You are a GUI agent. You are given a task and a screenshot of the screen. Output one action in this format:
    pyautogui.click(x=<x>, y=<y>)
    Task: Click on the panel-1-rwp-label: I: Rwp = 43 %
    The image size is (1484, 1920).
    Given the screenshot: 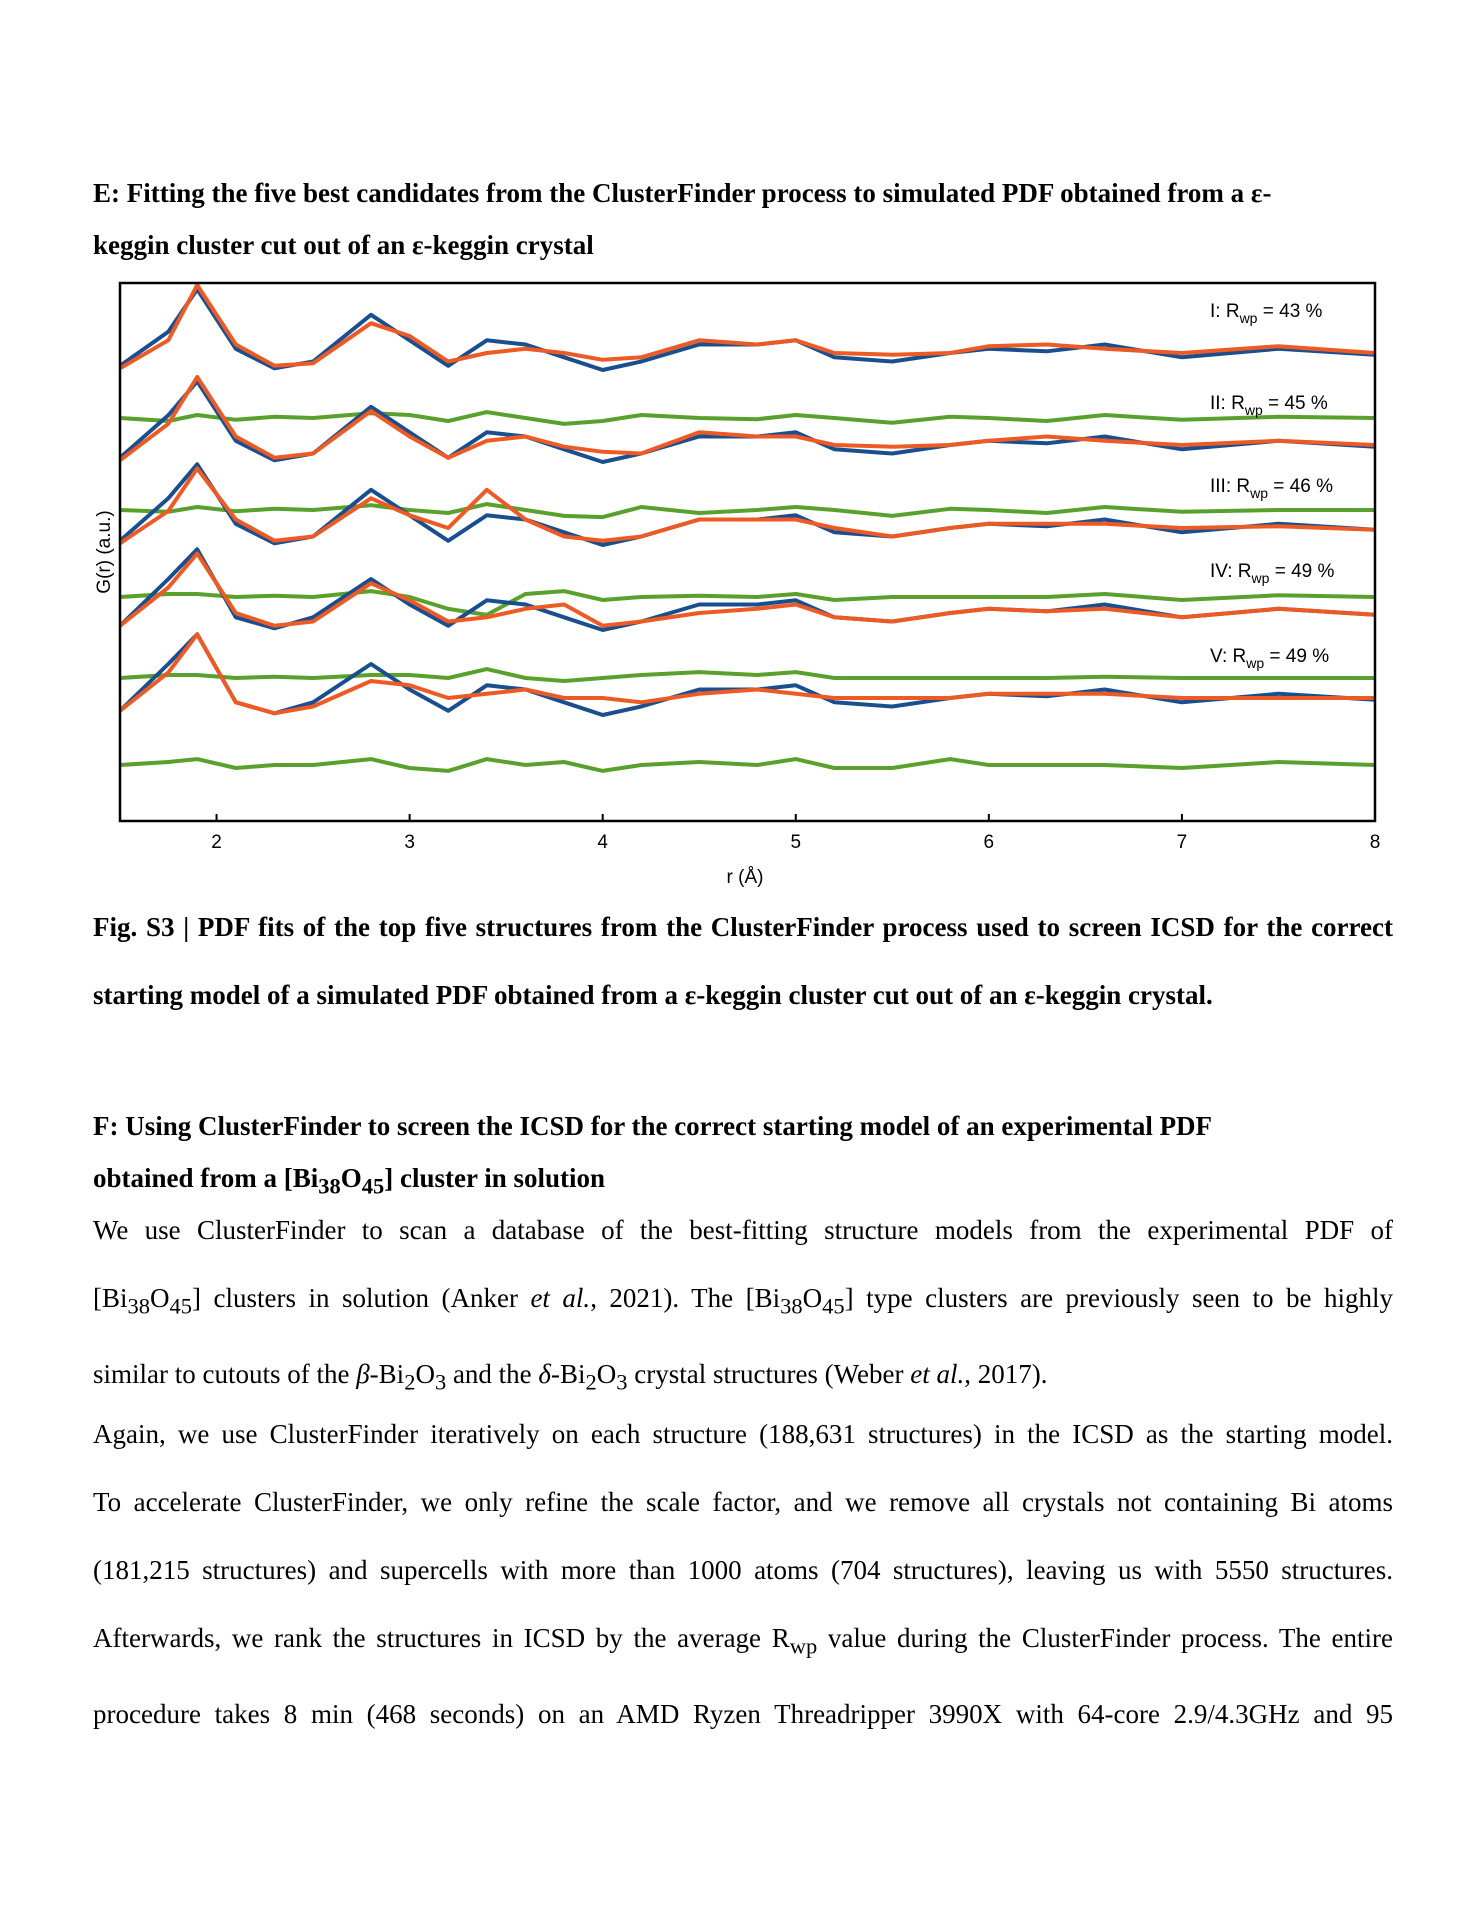 What is the action you would take?
    pyautogui.click(x=1266, y=313)
    